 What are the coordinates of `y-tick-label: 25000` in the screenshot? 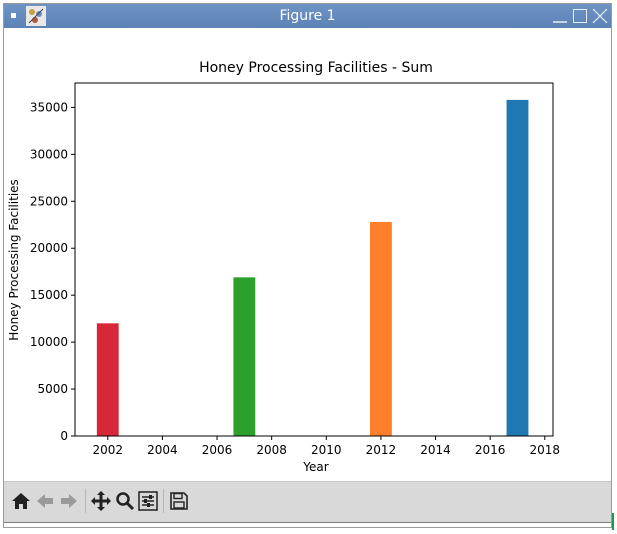 It's located at (49, 201).